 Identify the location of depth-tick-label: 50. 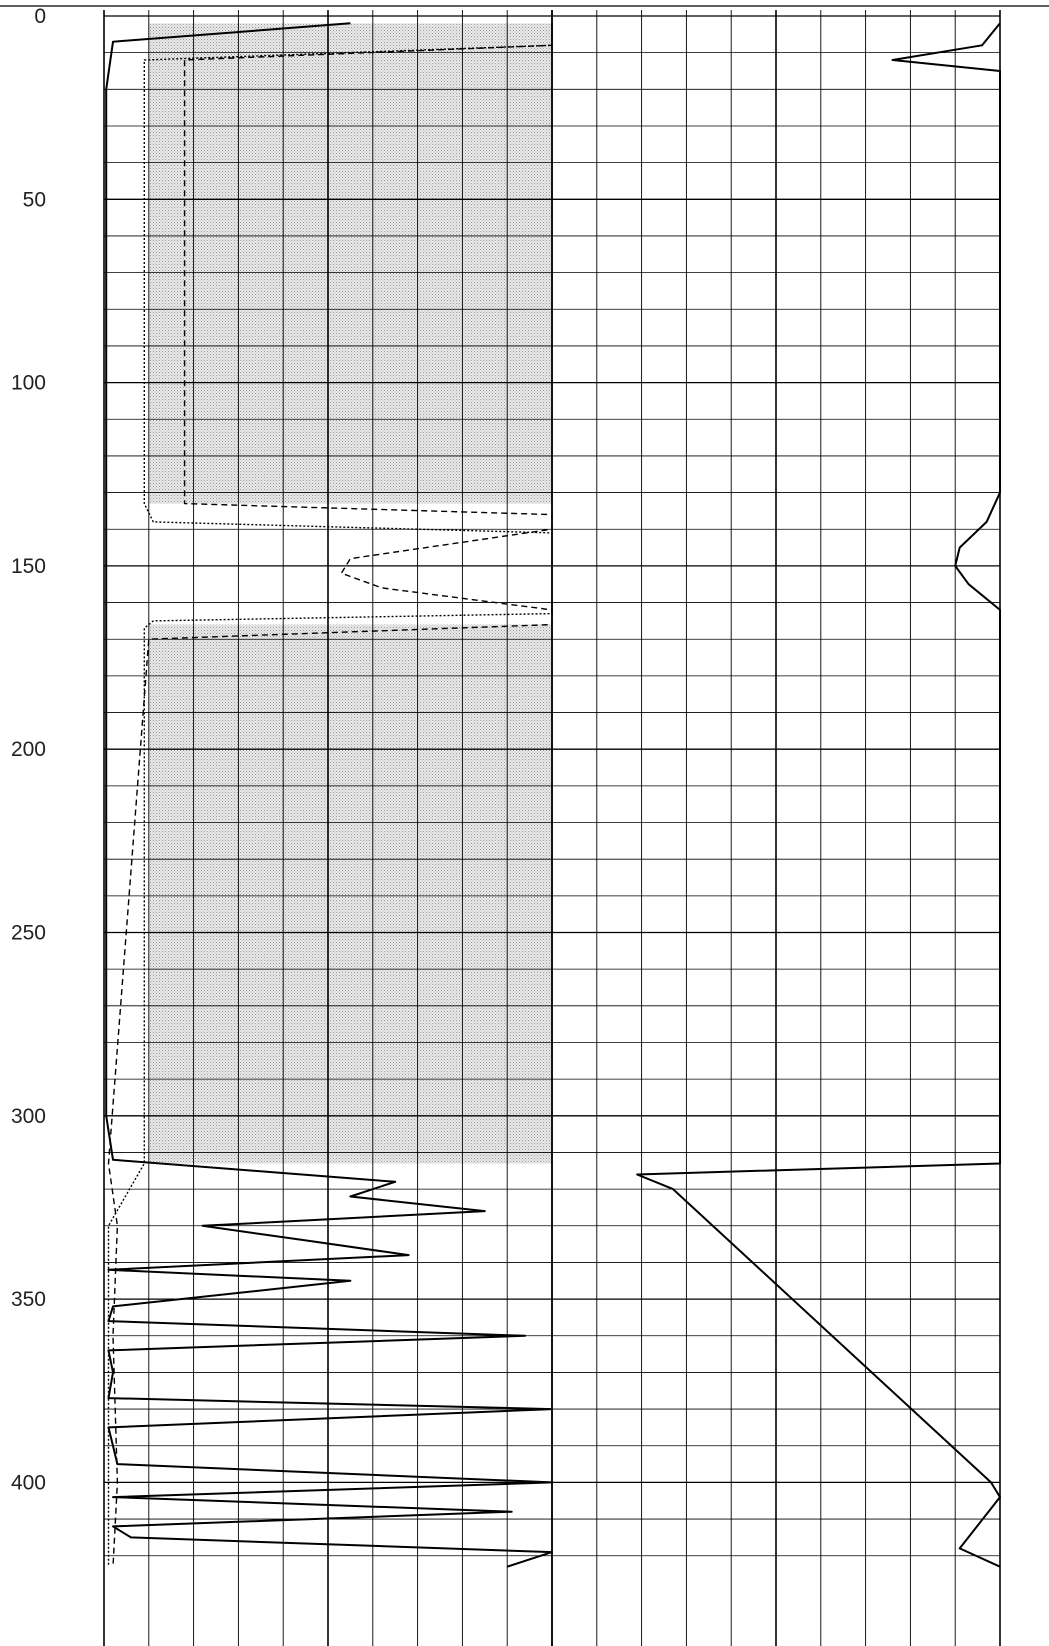
(34, 199).